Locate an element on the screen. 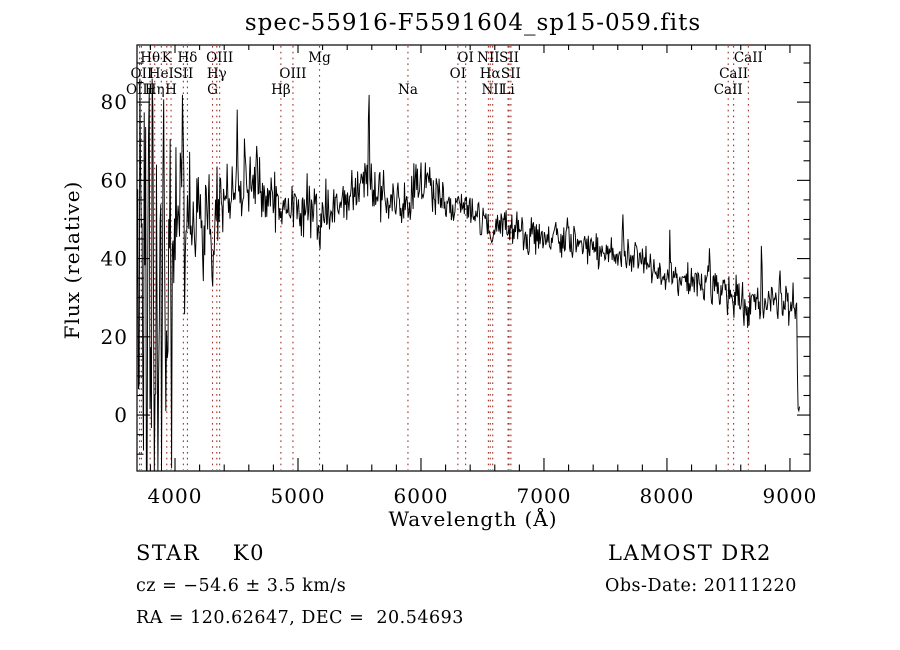 The image size is (900, 650). spectral-line-label: Hα is located at coordinates (490, 74).